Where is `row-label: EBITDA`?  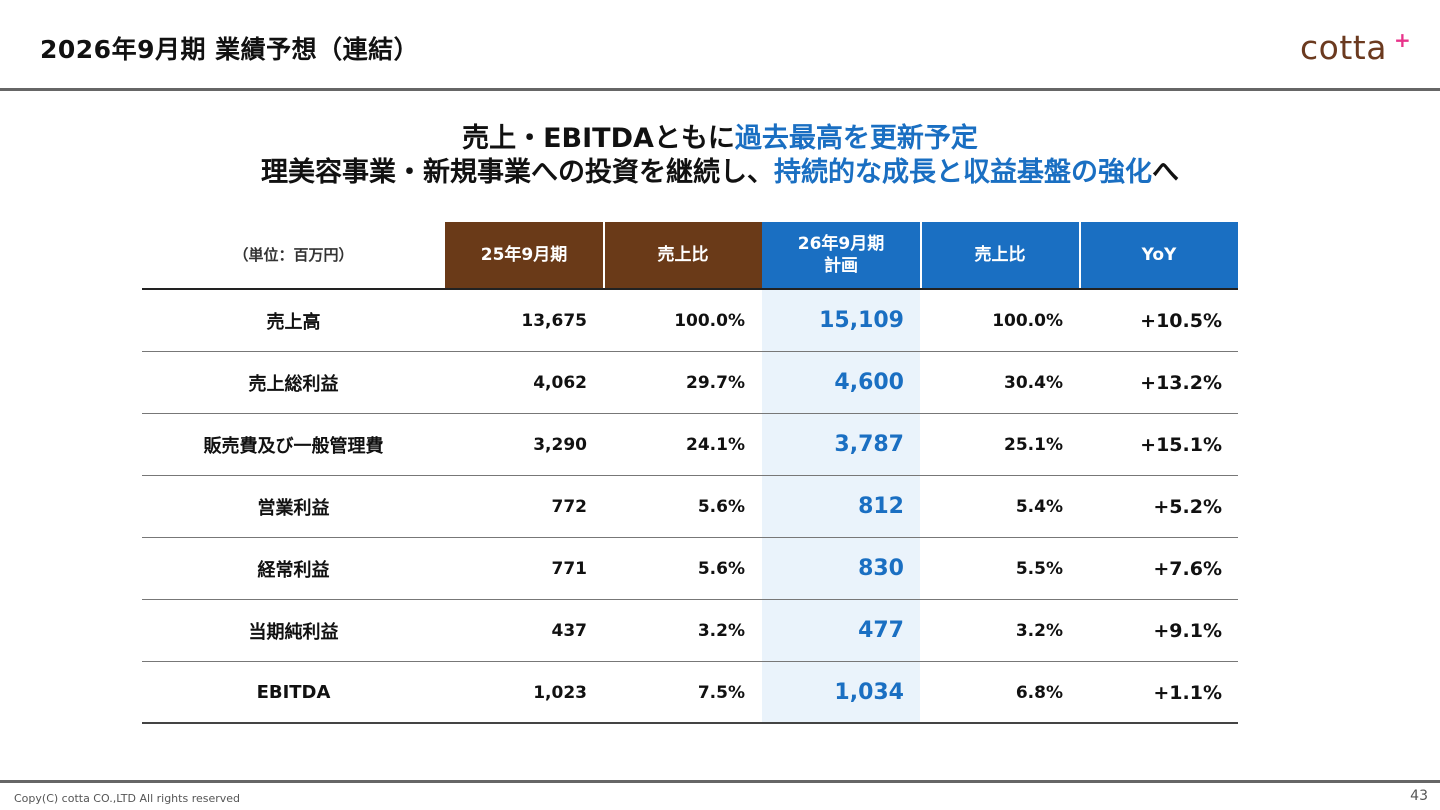 row-label: EBITDA is located at coordinates (293, 692).